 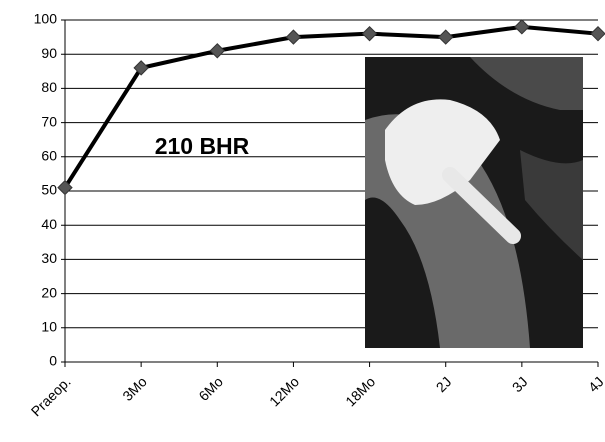 What do you see at coordinates (595, 384) in the screenshot?
I see `x-tick-label: 4J` at bounding box center [595, 384].